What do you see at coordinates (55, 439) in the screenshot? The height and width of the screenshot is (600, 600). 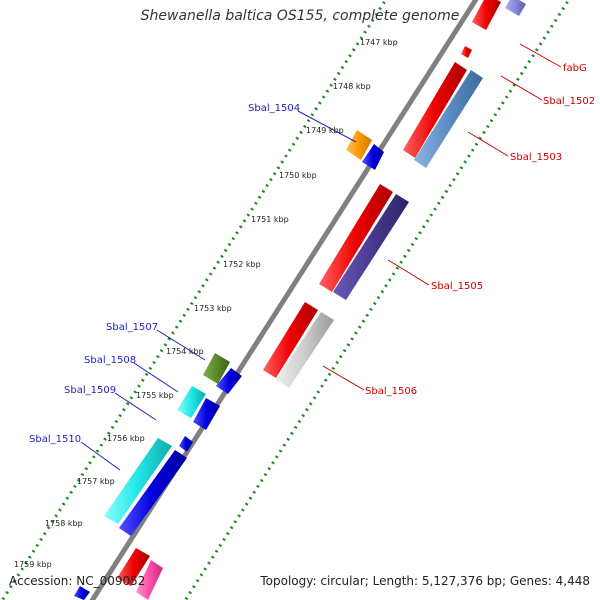 I see `gene-label-Sbal_1510: Sbal_1510` at bounding box center [55, 439].